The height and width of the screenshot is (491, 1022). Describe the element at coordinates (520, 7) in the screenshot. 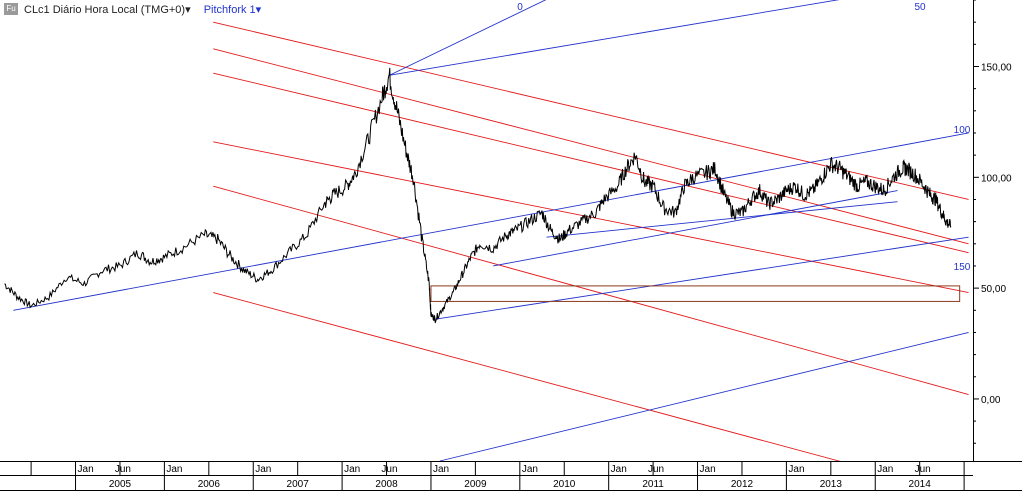

I see `level-label-0: 0` at that location.